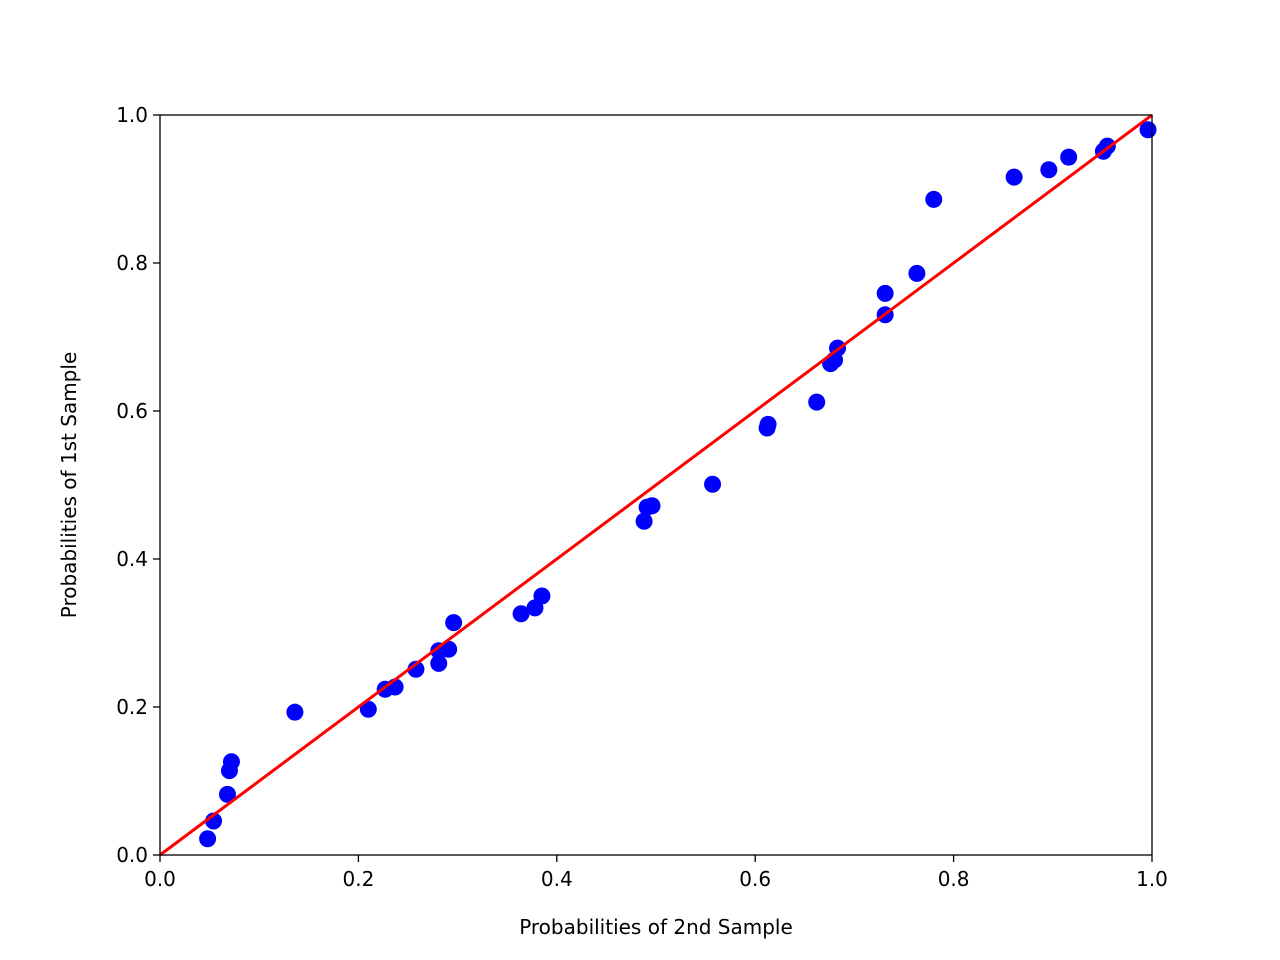 The height and width of the screenshot is (960, 1280). What do you see at coordinates (656, 927) in the screenshot?
I see `x-axis-label: Probabilities of 2nd Sample` at bounding box center [656, 927].